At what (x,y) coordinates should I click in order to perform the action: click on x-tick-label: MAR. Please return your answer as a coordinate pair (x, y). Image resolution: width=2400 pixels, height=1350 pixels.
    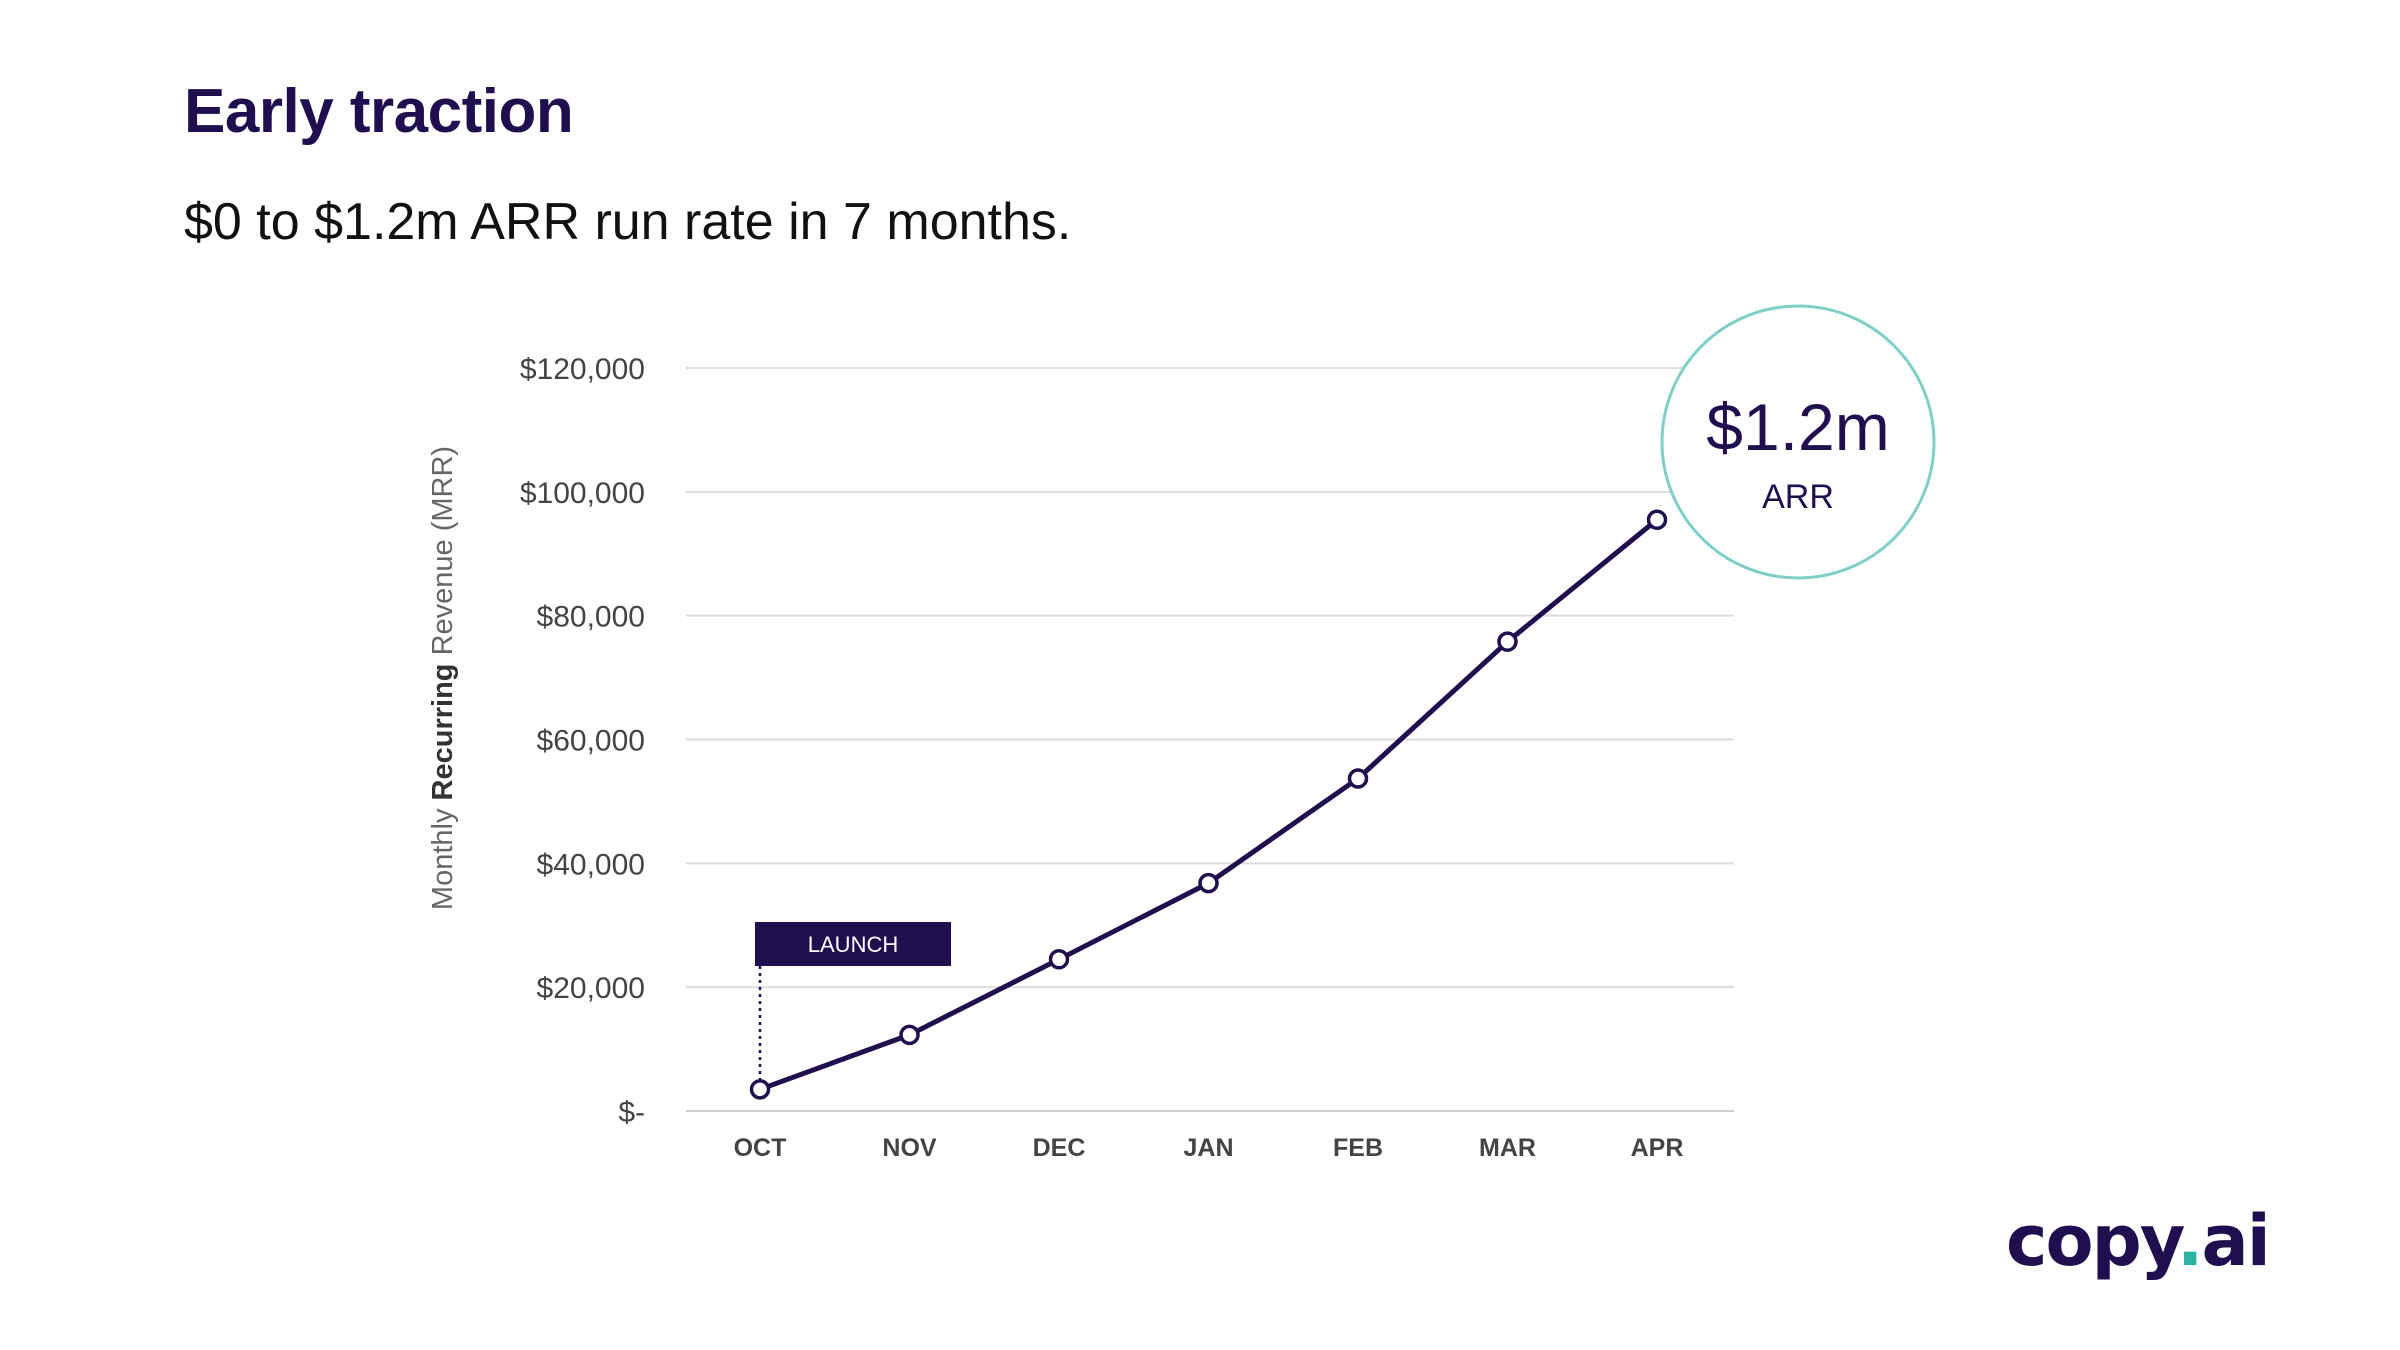
    Looking at the image, I should click on (1507, 1148).